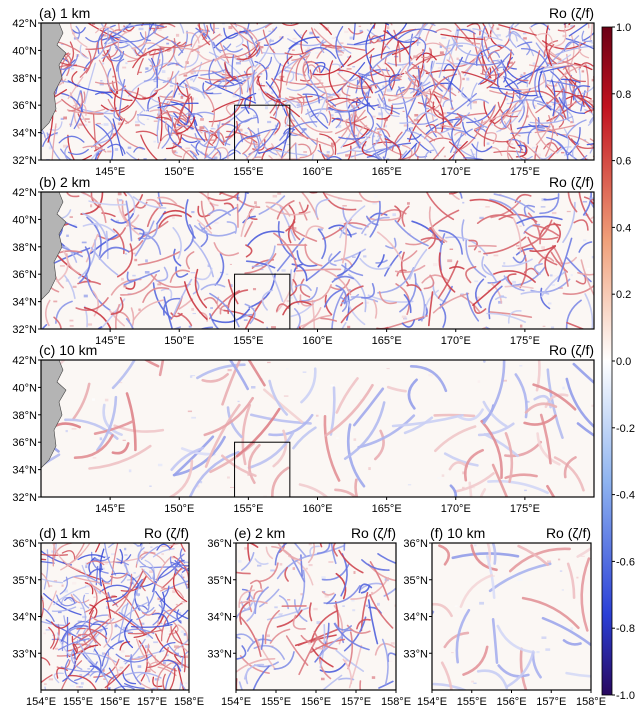 The image size is (640, 722). Describe the element at coordinates (625, 696) in the screenshot. I see `colorbar-tick-label: -1.0` at that location.